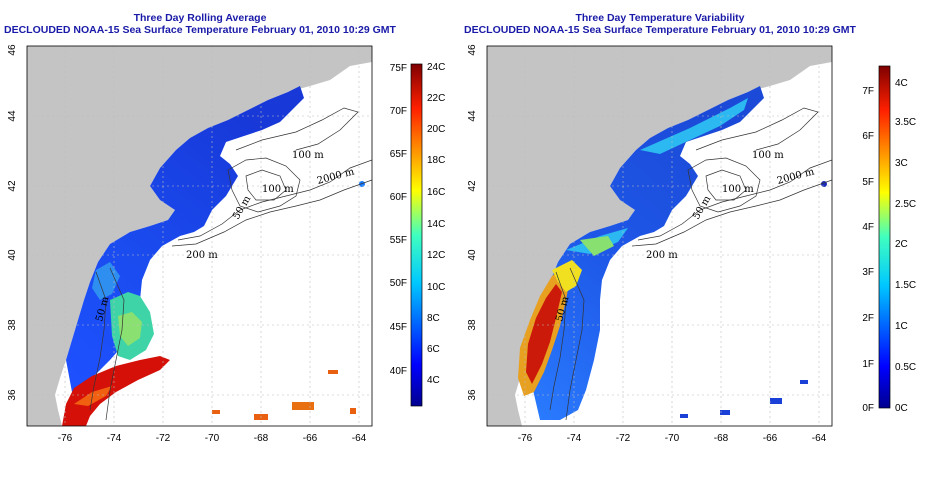 The width and height of the screenshot is (950, 480). Describe the element at coordinates (905, 204) in the screenshot. I see `colorbar-label-c: 2.5C` at that location.